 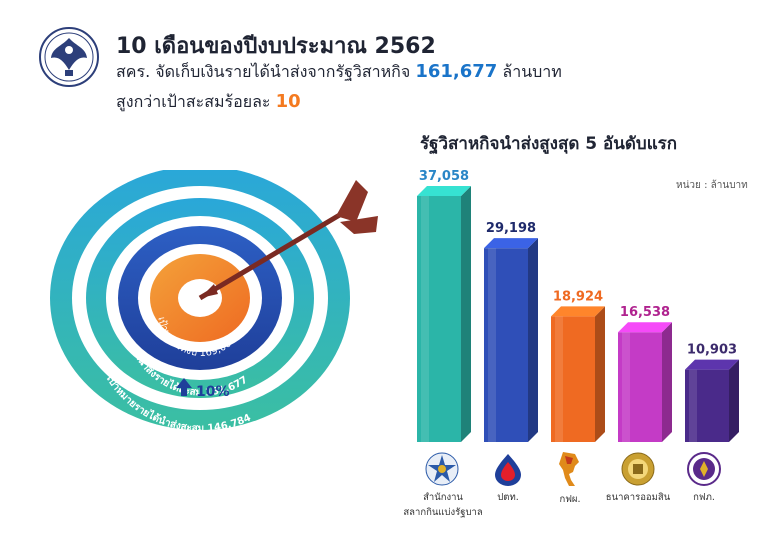 I want to click on revenue-total: 161,677, so click(x=456, y=71).